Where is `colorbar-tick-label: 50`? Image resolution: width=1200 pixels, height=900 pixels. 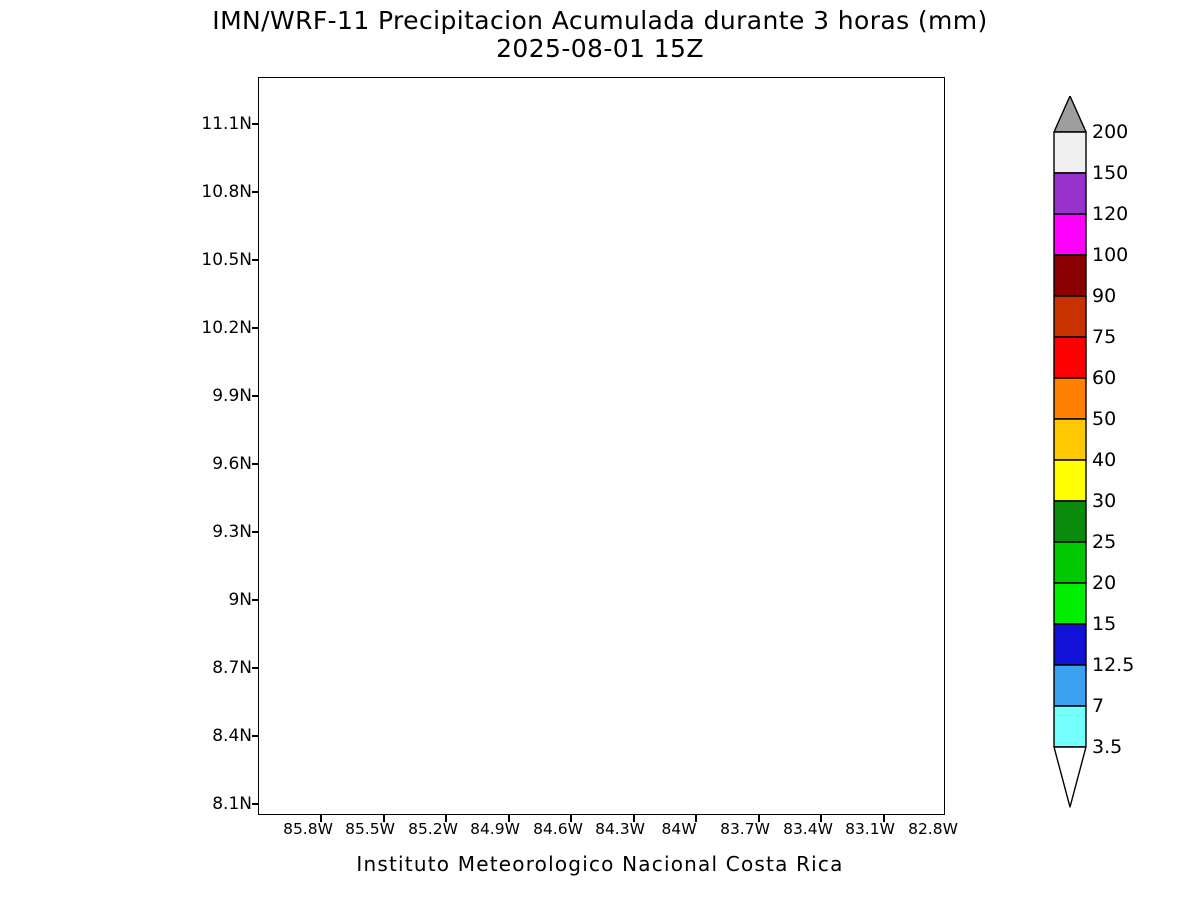
colorbar-tick-label: 50 is located at coordinates (1104, 419).